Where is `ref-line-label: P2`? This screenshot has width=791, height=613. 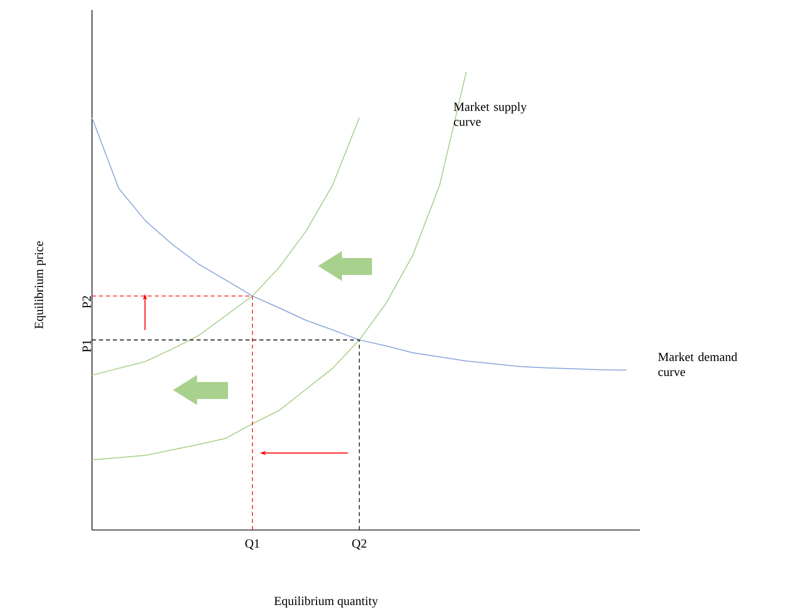
ref-line-label: P2 is located at coordinates (86, 302).